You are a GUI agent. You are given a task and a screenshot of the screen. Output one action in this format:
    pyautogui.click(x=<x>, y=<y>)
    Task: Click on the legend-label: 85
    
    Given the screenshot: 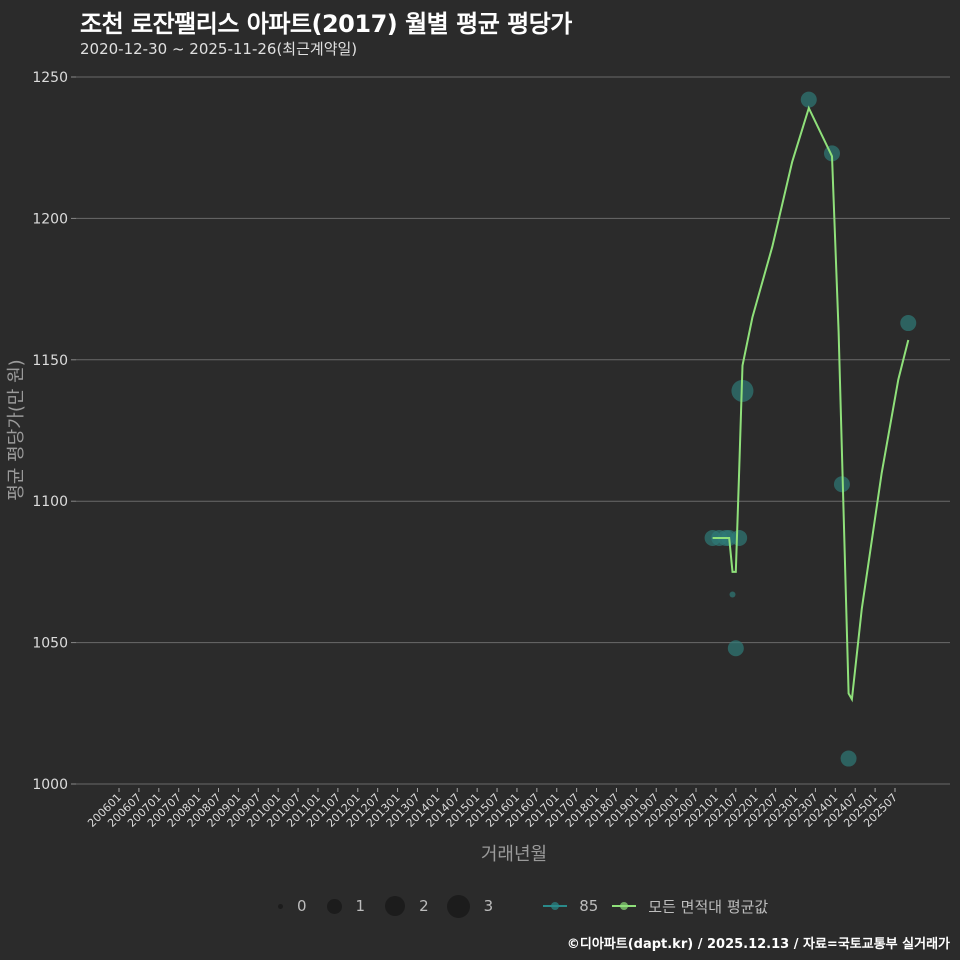 What is the action you would take?
    pyautogui.click(x=589, y=906)
    